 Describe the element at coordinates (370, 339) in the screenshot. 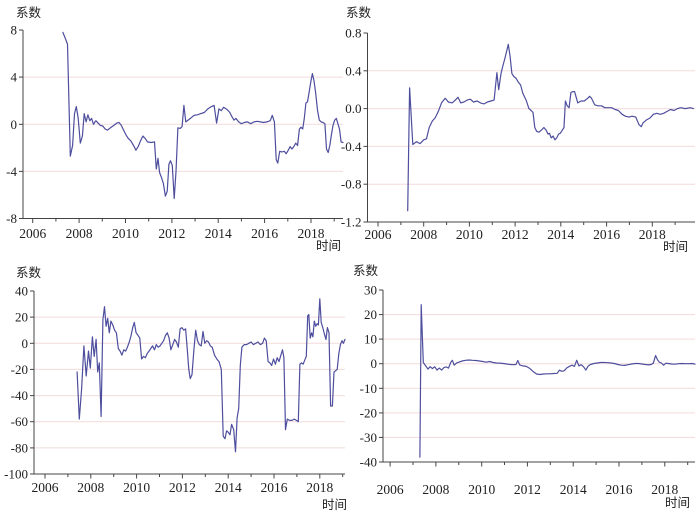

I see `y-tick-label: 10` at that location.